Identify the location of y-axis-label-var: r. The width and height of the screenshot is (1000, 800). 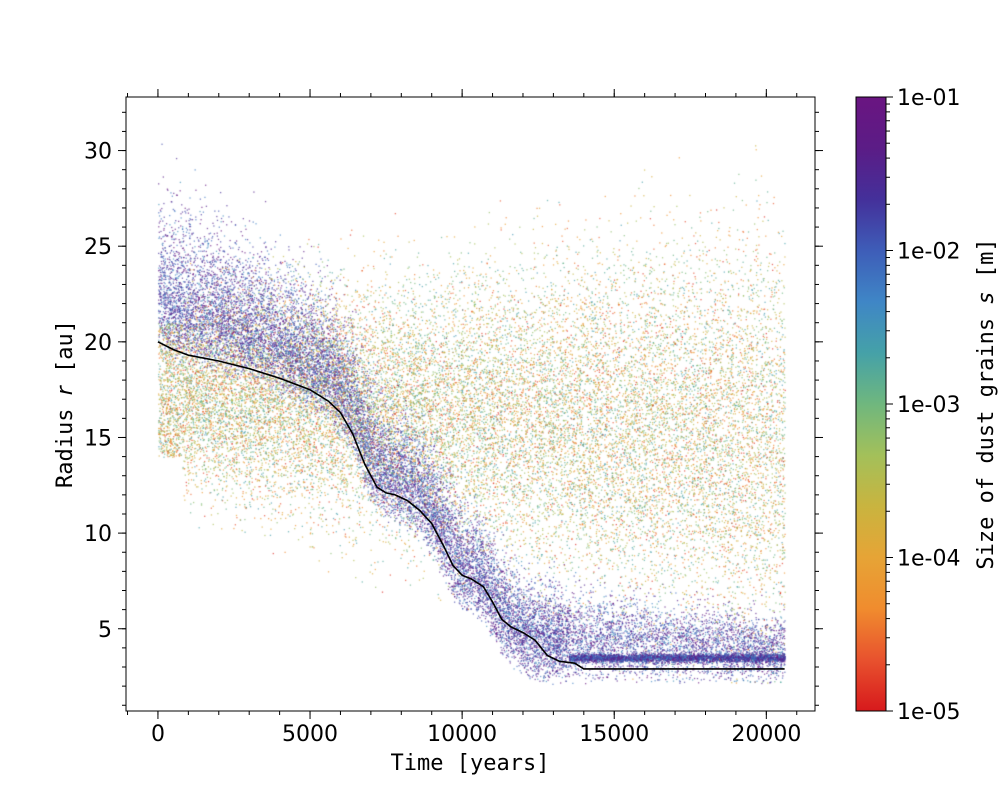
(65, 389).